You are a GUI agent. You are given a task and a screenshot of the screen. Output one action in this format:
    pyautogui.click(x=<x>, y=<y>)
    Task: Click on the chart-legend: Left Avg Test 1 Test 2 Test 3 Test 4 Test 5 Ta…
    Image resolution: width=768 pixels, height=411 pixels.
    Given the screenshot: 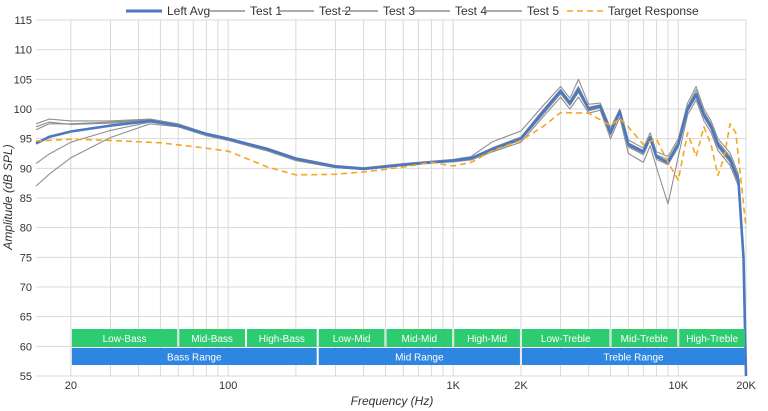 What is the action you would take?
    pyautogui.click(x=412, y=11)
    